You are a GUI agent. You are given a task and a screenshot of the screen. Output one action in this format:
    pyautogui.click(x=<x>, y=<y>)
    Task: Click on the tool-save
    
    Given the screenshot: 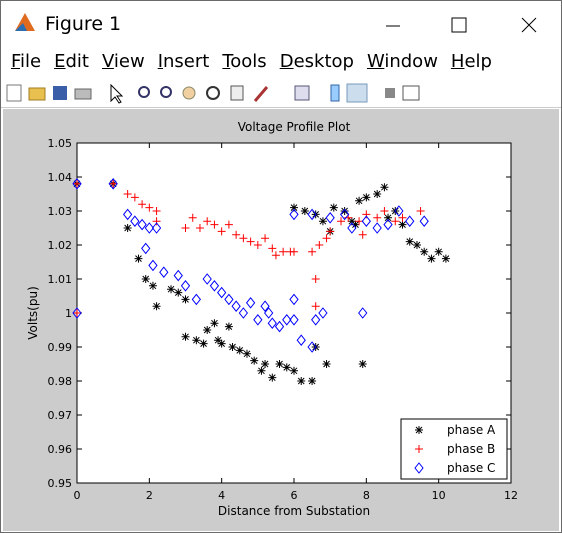 What is the action you would take?
    pyautogui.click(x=60, y=93)
    